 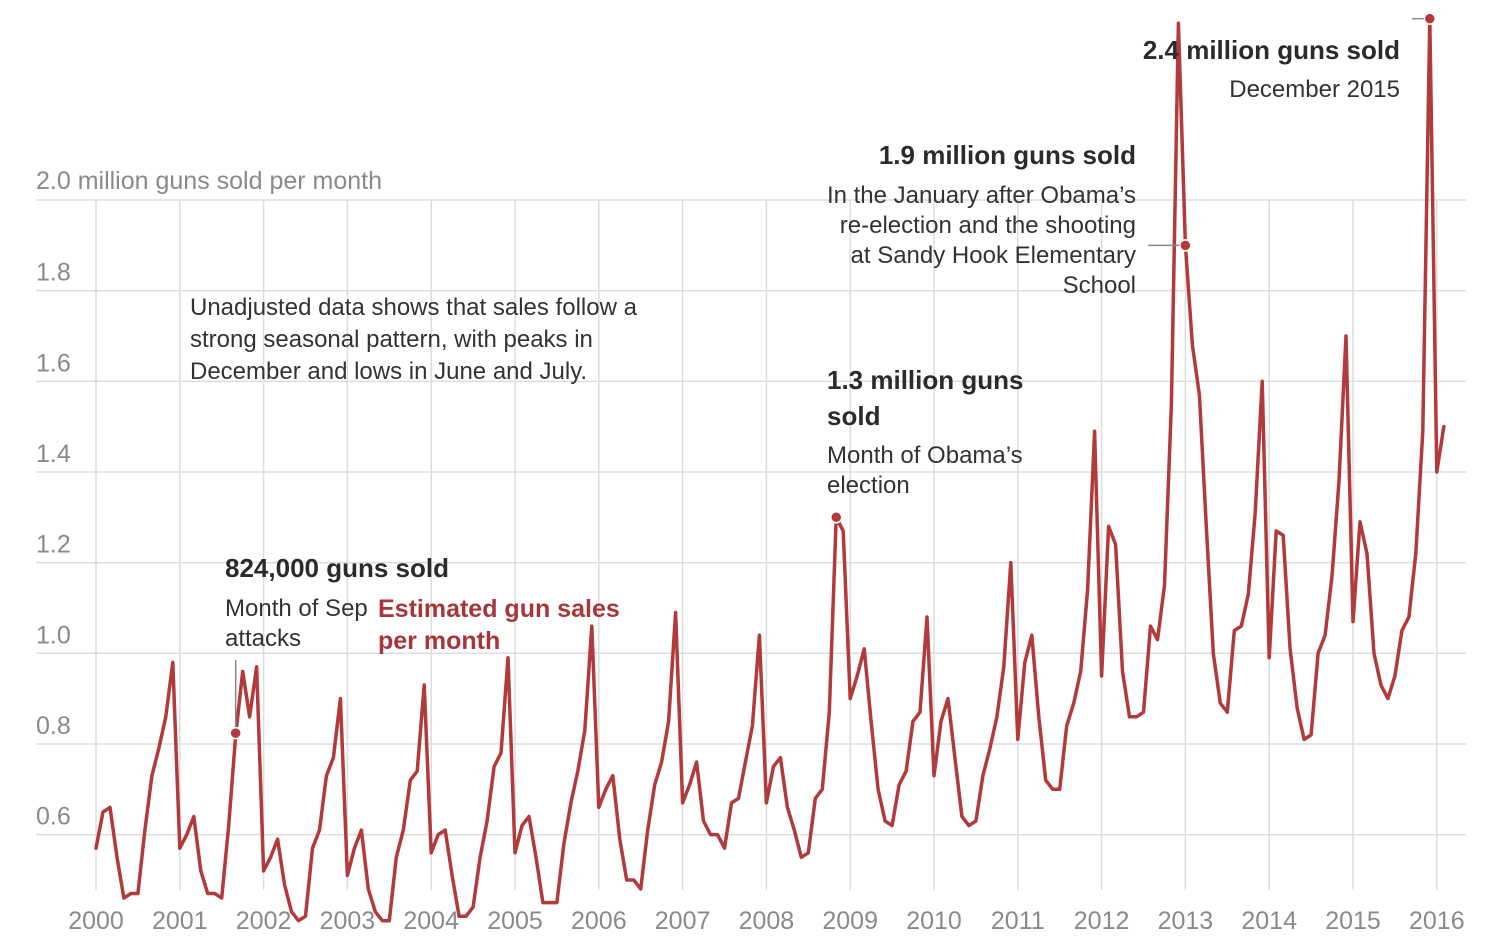 I want to click on y-tick-label: 1.2, so click(x=53, y=545).